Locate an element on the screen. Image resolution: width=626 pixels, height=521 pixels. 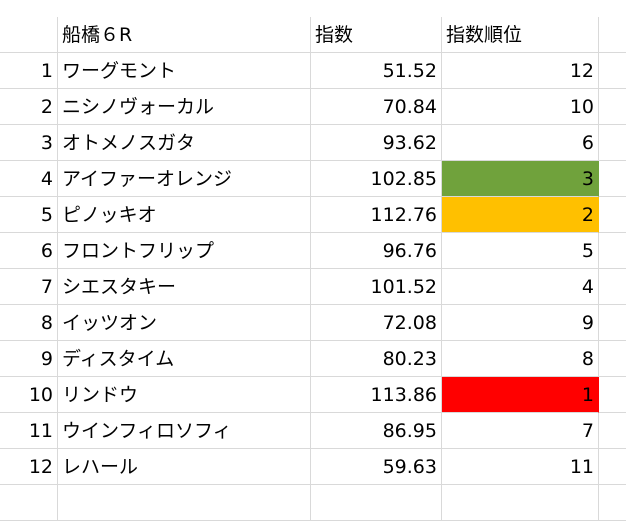
row-number-cell: 2 is located at coordinates (29, 107).